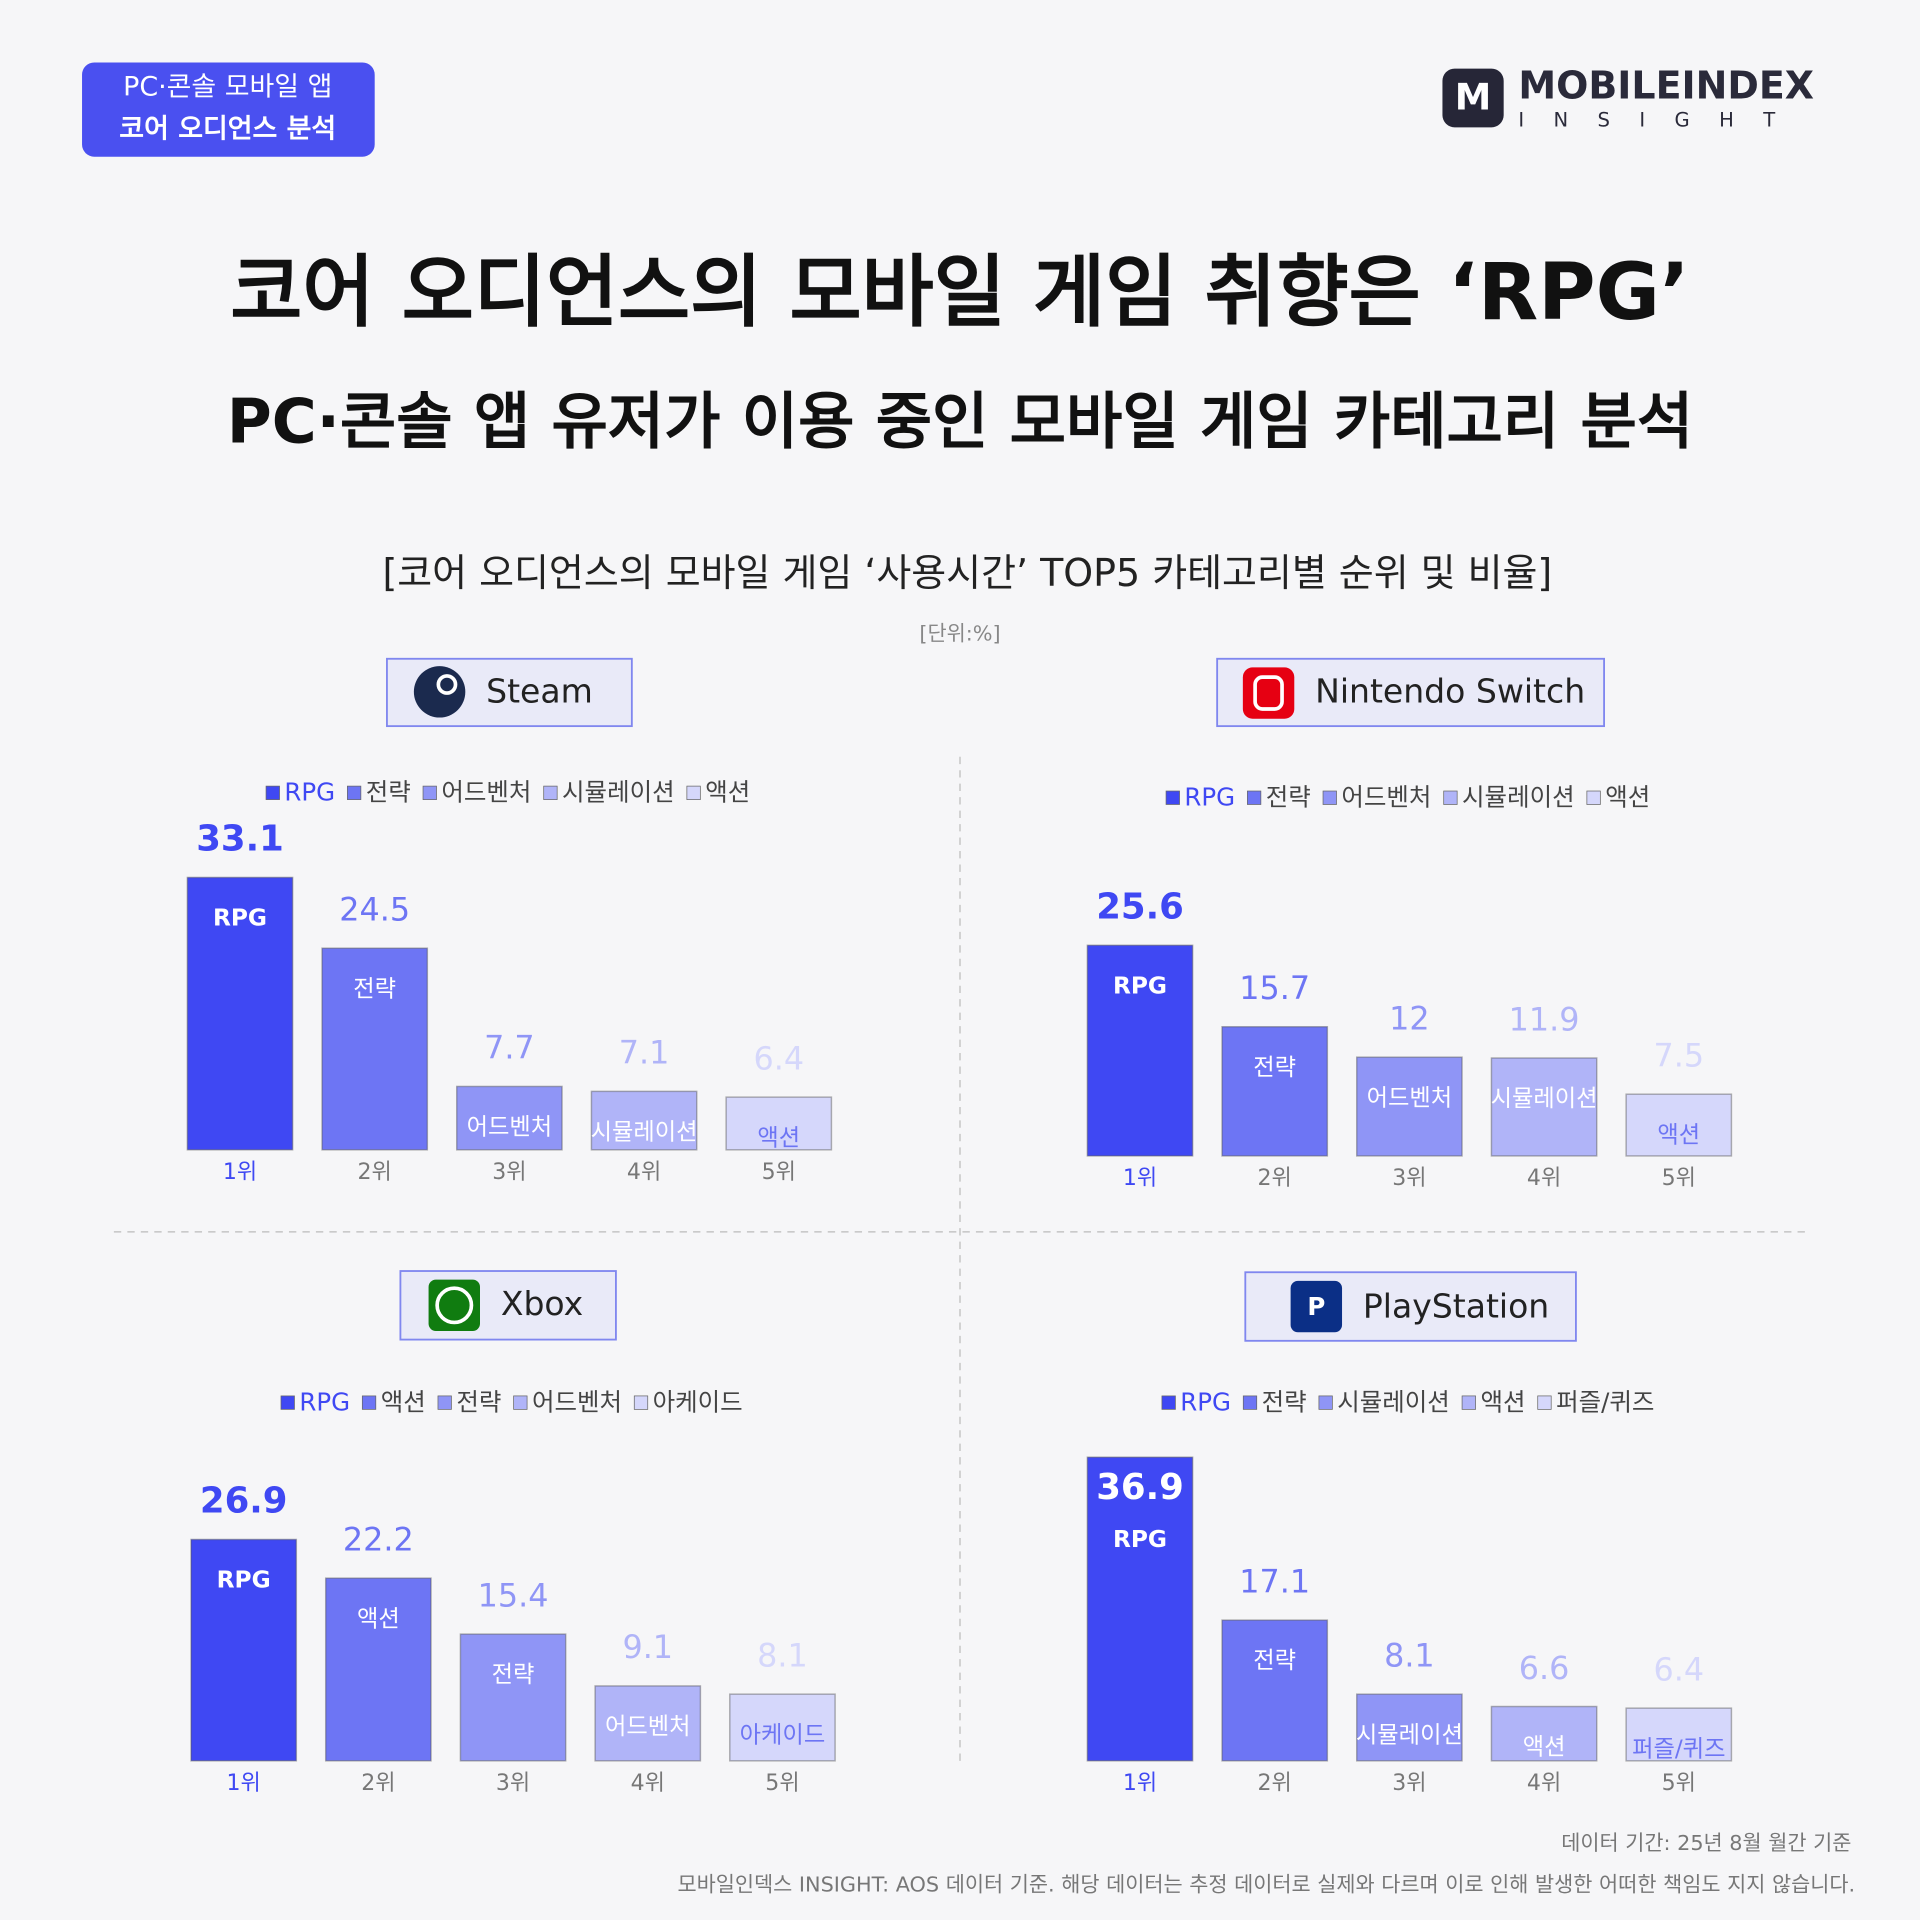 This screenshot has width=1920, height=1920. What do you see at coordinates (539, 691) in the screenshot?
I see `platform-title: Steam` at bounding box center [539, 691].